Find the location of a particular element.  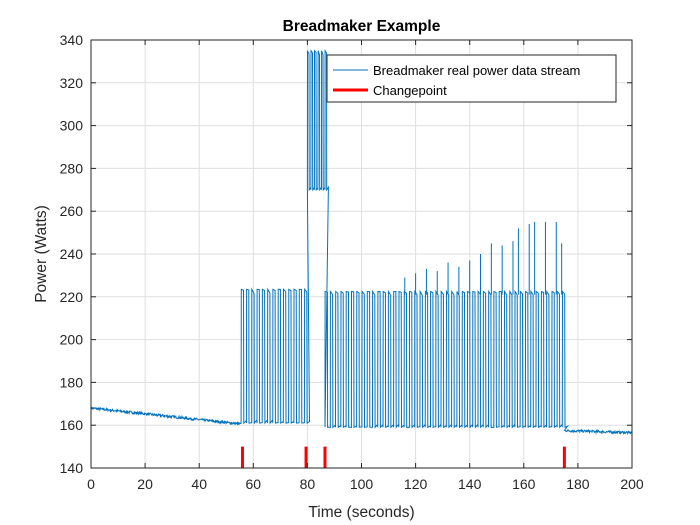

x-tick-label: 0 is located at coordinates (91, 484).